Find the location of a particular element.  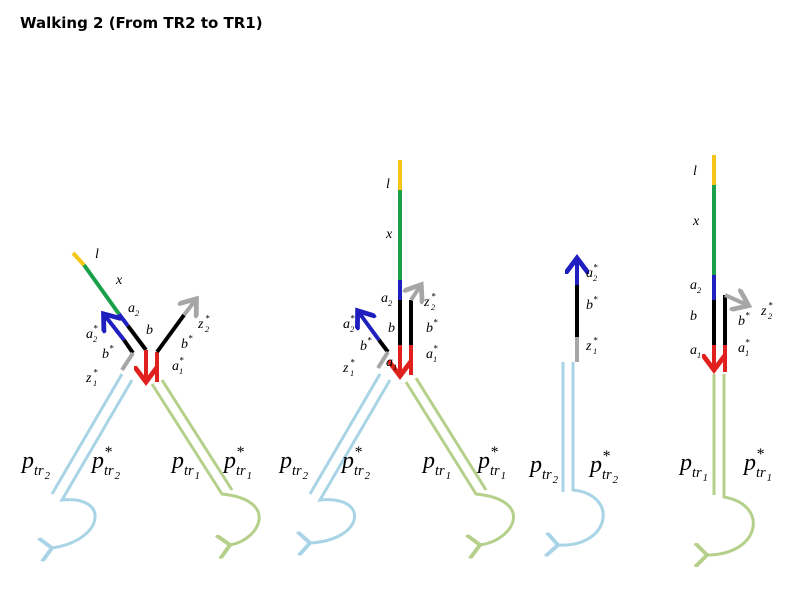

panel-3-strands is located at coordinates (581, 403).